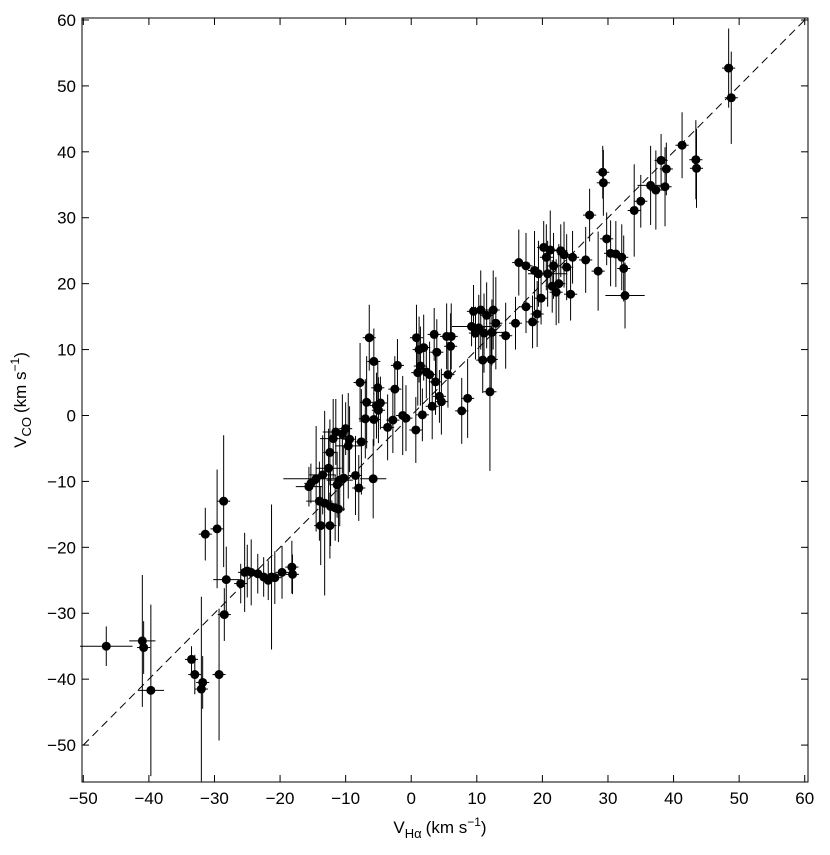 Image resolution: width=830 pixels, height=855 pixels. What do you see at coordinates (83, 798) in the screenshot?
I see `x-tick-label: −50` at bounding box center [83, 798].